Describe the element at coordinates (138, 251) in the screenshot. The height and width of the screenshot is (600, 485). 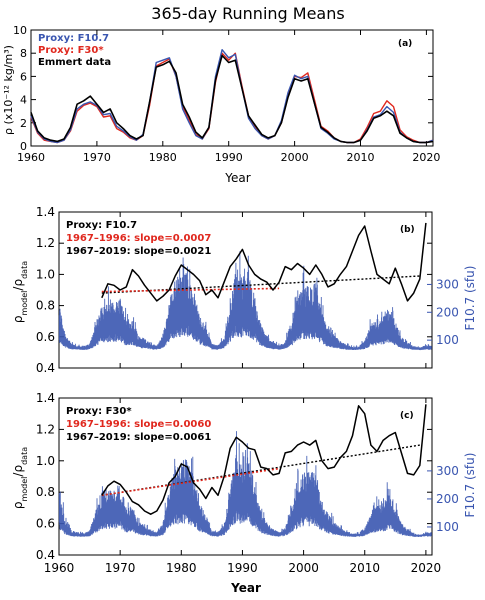
I see `panel-b-legend-fit-2019: 1967–2019: slope=0.0021` at that location.